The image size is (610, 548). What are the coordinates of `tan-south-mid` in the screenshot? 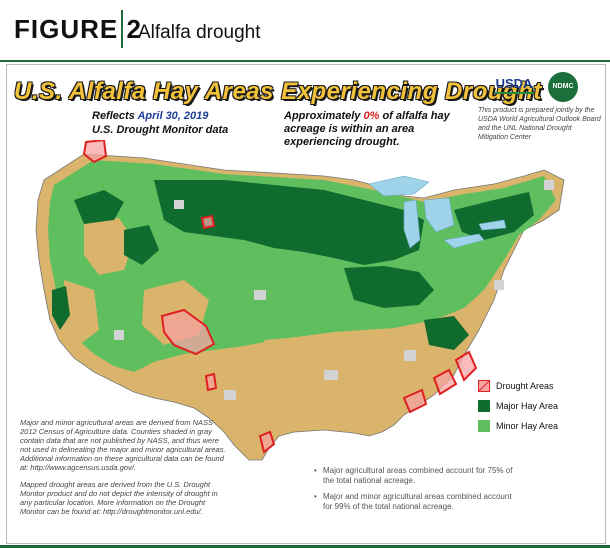 It's located at (314, 362).